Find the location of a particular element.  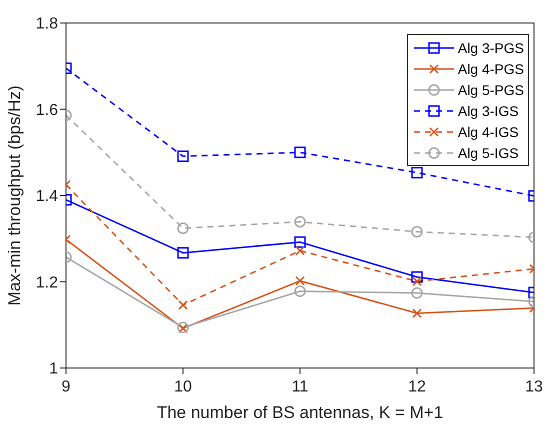

legend-label: Alg 4-IGS is located at coordinates (488, 132).